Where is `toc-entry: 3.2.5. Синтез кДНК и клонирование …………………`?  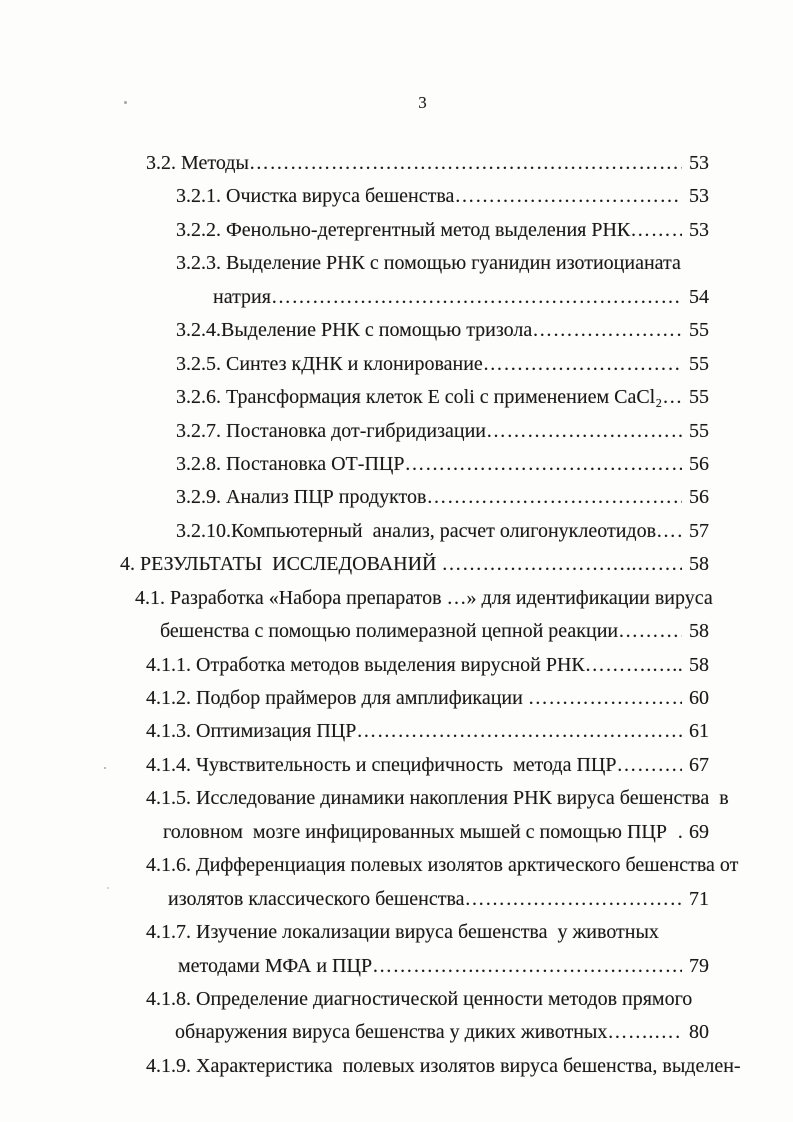
toc-entry: 3.2.5. Синтез кДНК и клонирование ………………… is located at coordinates (414, 364).